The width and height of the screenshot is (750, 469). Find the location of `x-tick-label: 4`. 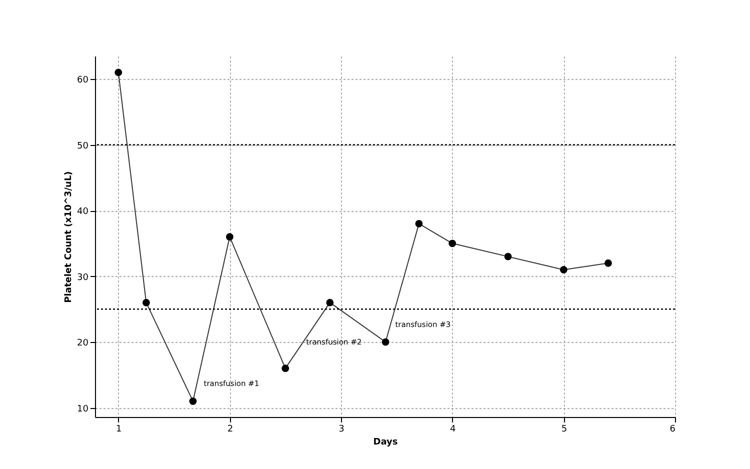

x-tick-label: 4 is located at coordinates (453, 429).